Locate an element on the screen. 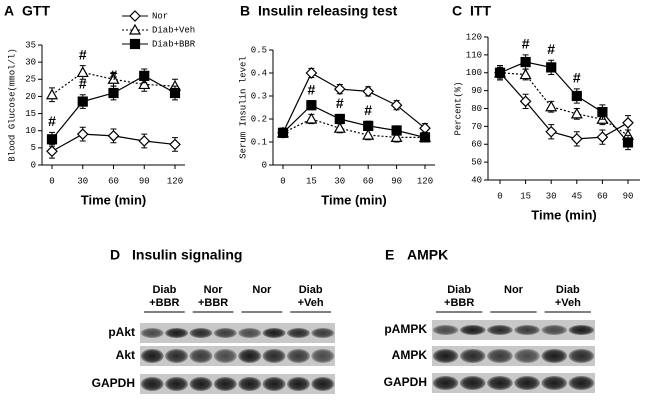 This screenshot has width=662, height=407. chart-title: Insulin releasing test is located at coordinates (328, 11).